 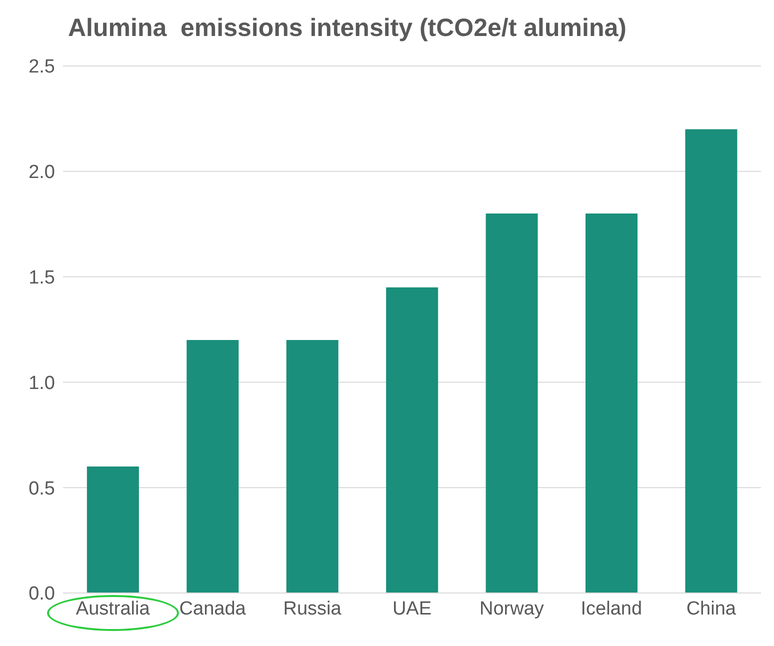 I want to click on y-tick-label: 1.0, so click(x=41, y=383).